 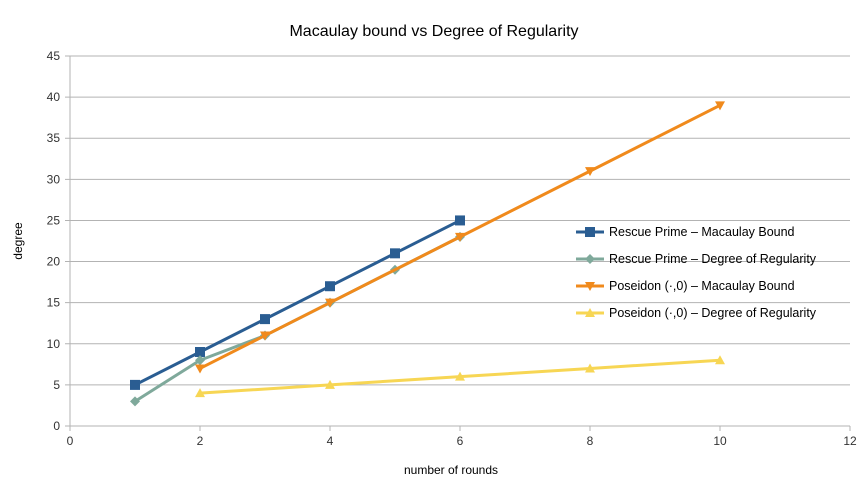 I want to click on x-axis-label: number of rounds, so click(x=451, y=470).